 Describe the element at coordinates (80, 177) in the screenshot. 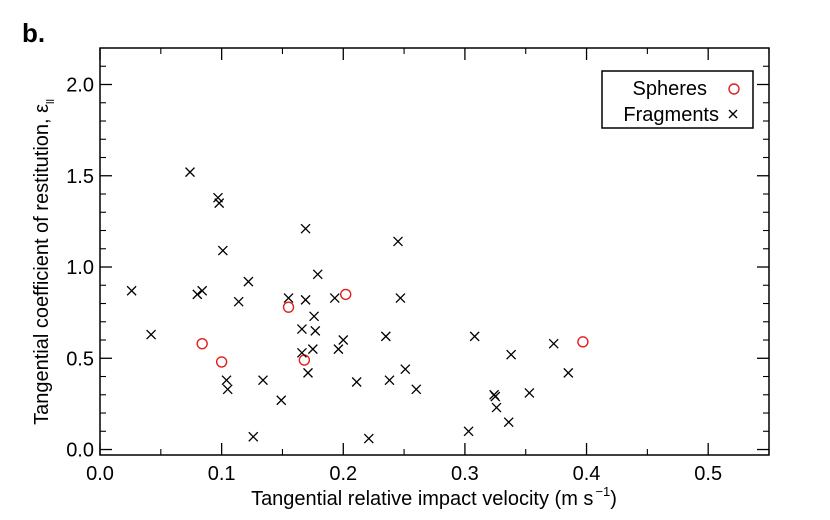

I see `y-tick-label: 1.5` at that location.